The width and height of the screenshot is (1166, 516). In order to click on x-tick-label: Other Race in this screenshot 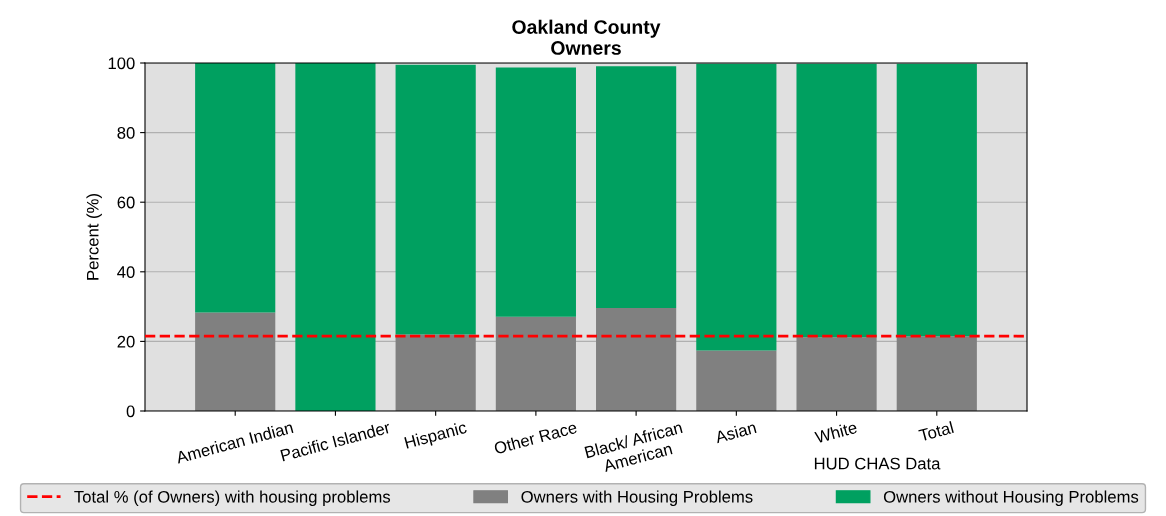, I will do `click(535, 437)`.